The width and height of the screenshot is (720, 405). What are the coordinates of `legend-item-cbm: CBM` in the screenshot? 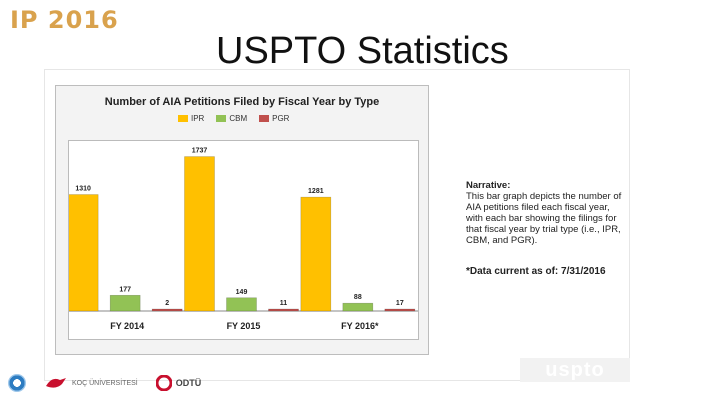 It's located at (231, 118).